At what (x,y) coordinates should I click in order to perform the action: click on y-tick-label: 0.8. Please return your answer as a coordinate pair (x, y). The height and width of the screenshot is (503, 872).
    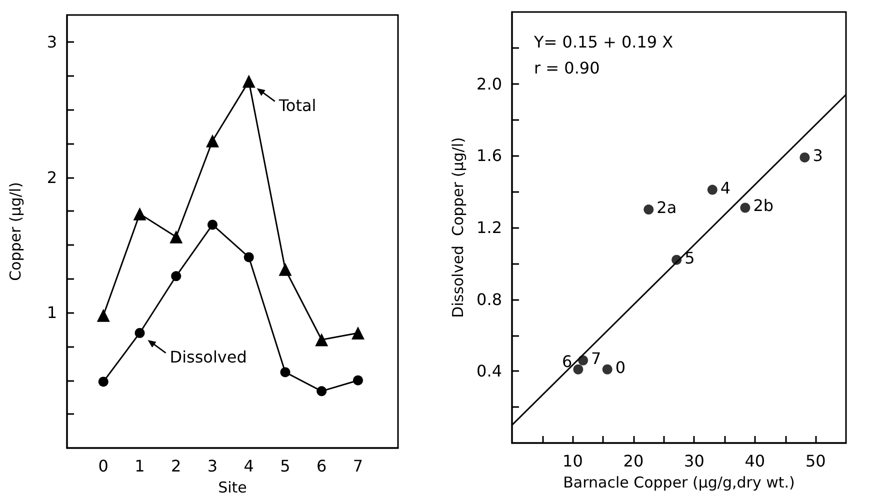
    Looking at the image, I should click on (489, 299).